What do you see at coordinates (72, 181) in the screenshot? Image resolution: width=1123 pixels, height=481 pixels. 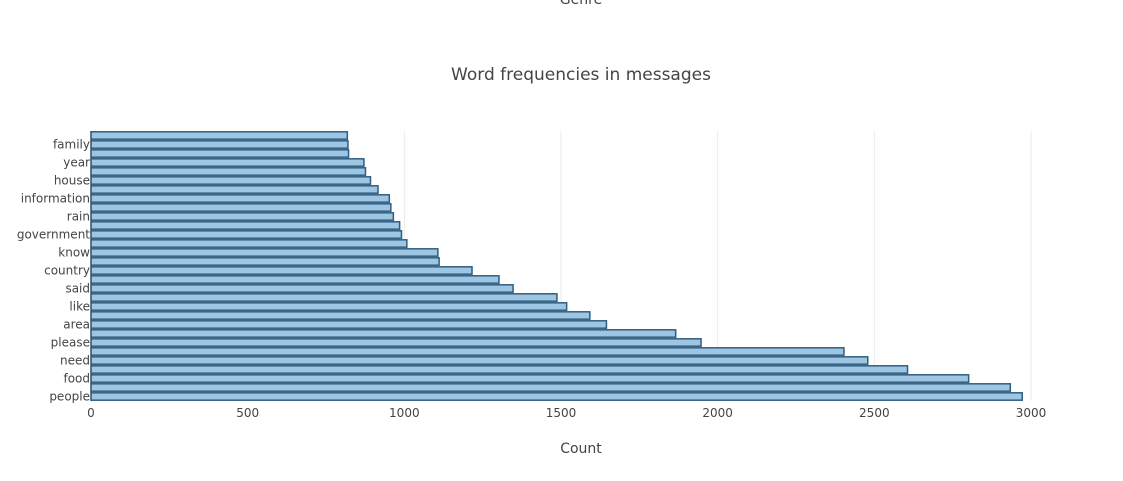 I see `y-tick-label: house` at bounding box center [72, 181].